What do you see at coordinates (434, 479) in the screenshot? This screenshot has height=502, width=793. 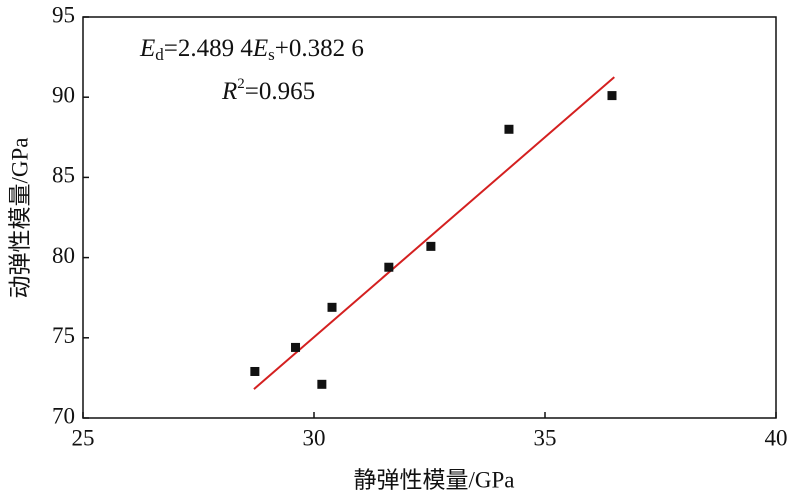 I see `x-axis-label: 静弹性模量/GPa` at bounding box center [434, 479].